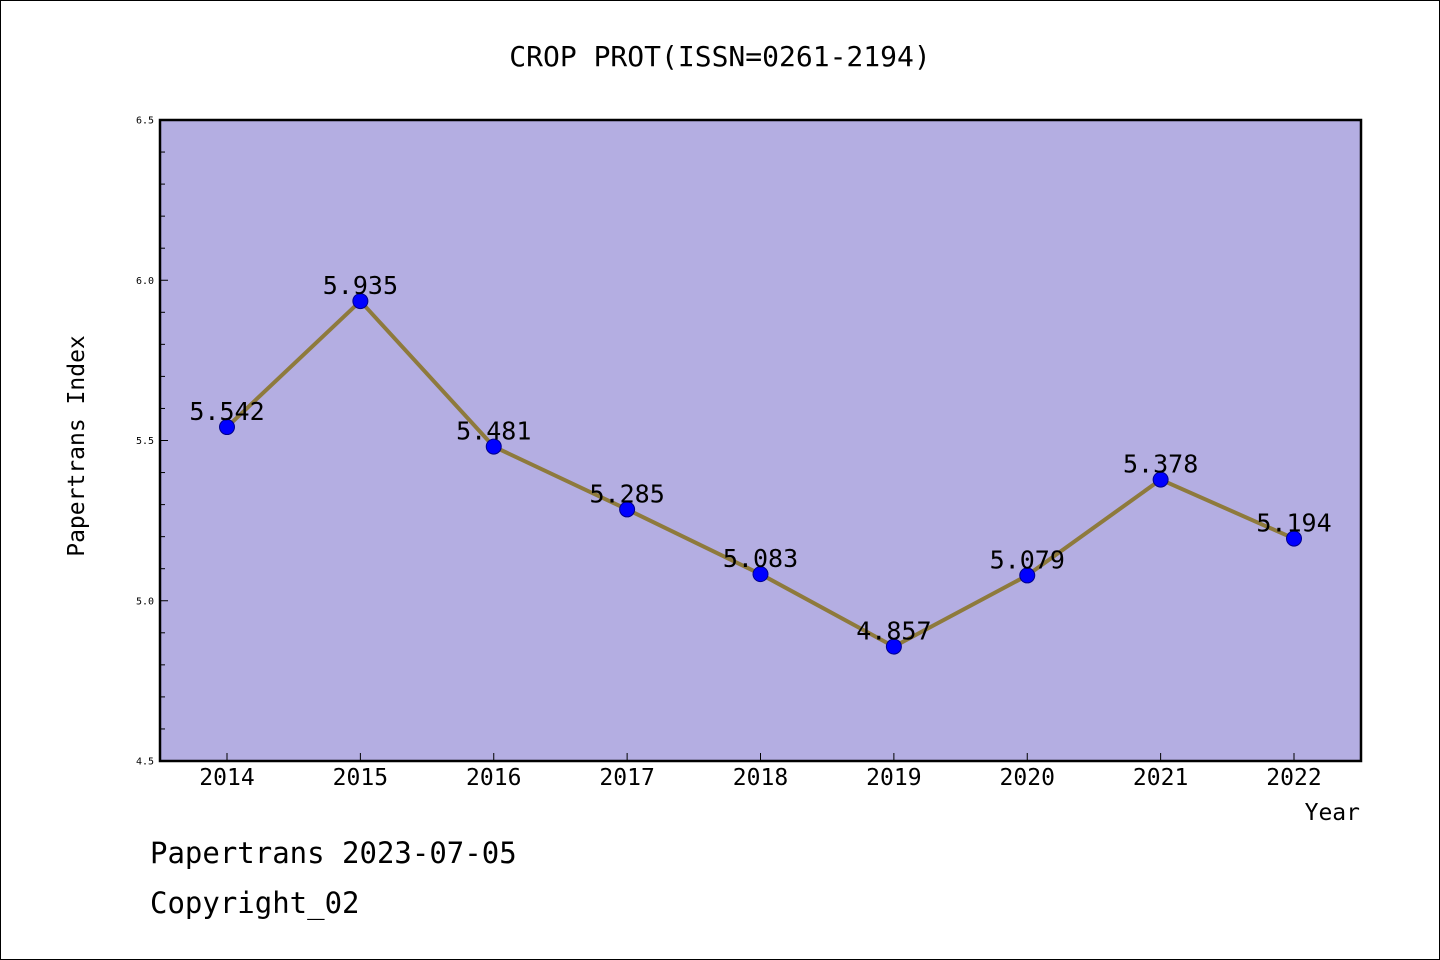 The height and width of the screenshot is (960, 1440). Describe the element at coordinates (626, 493) in the screenshot. I see `data-label: 5.285` at that location.